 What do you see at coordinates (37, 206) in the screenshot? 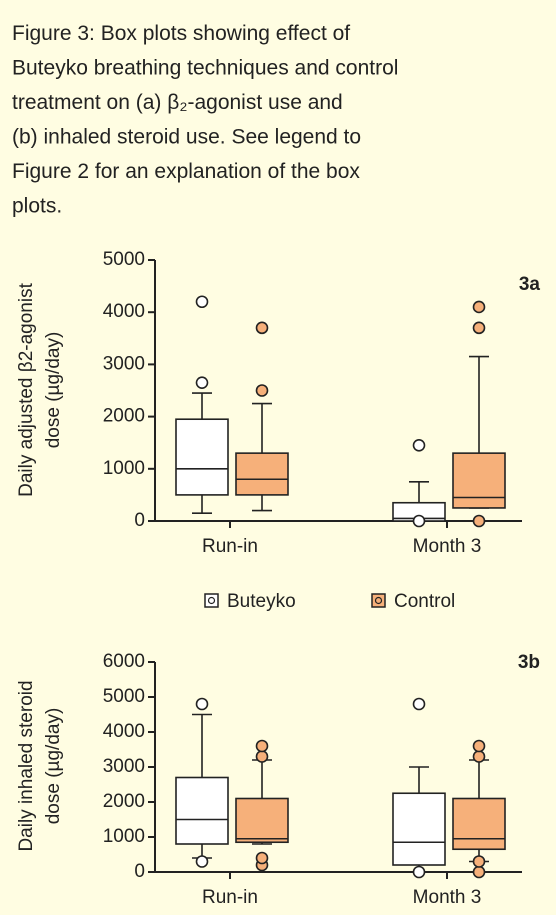
I see `caption-line: plots.` at bounding box center [37, 206].